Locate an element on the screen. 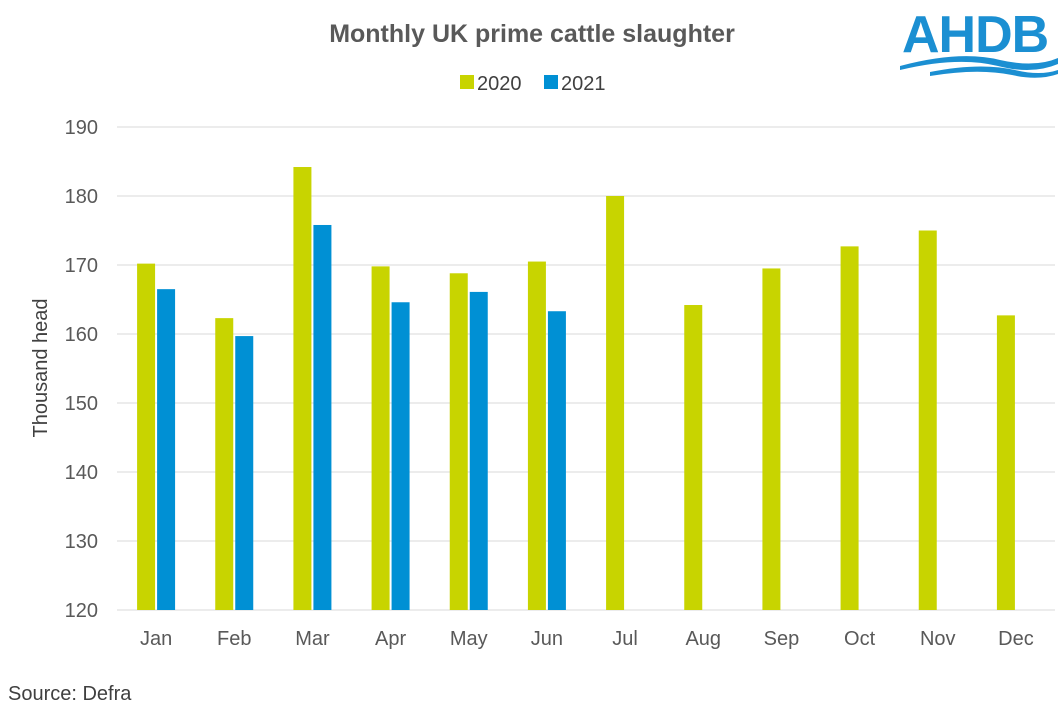 This screenshot has width=1063, height=709. legend-label-2021: 2021 is located at coordinates (583, 84).